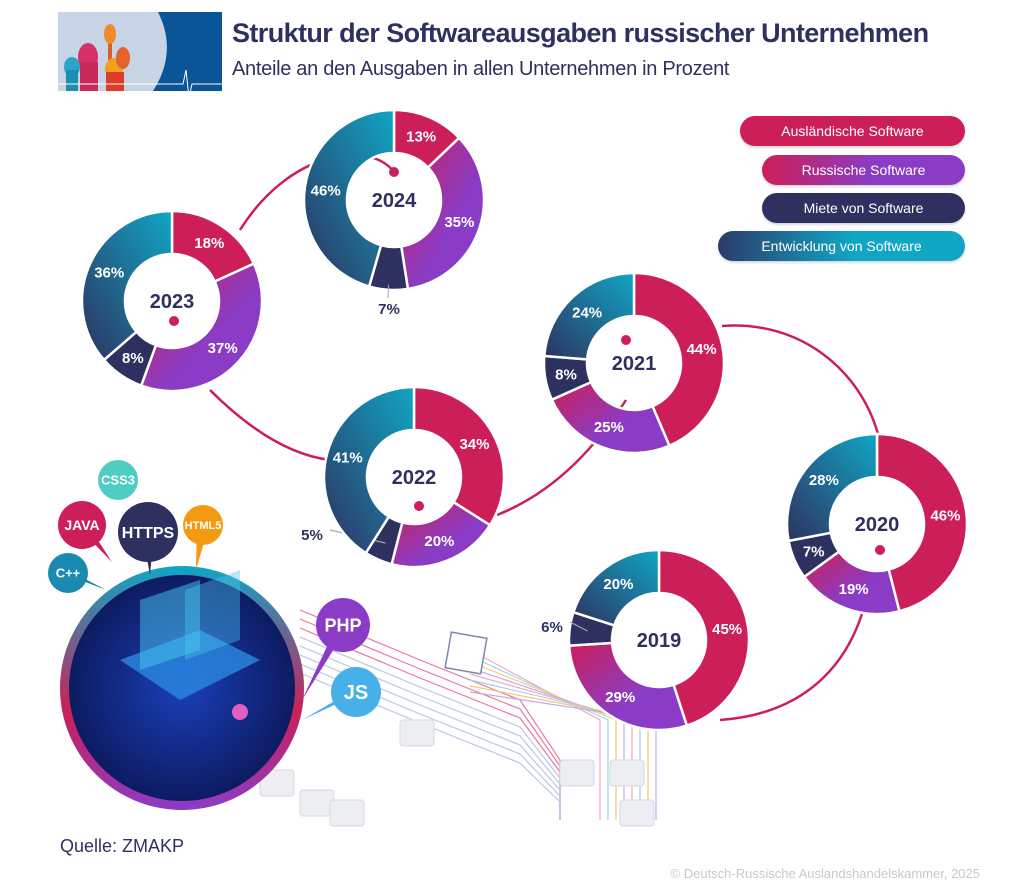 The height and width of the screenshot is (893, 1024). Describe the element at coordinates (140, 51) in the screenshot. I see `logo` at that location.